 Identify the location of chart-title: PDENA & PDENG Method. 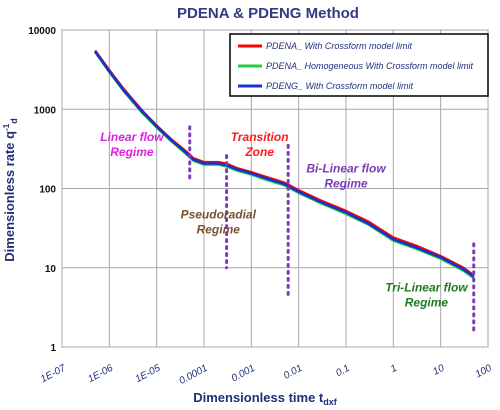
(268, 13).